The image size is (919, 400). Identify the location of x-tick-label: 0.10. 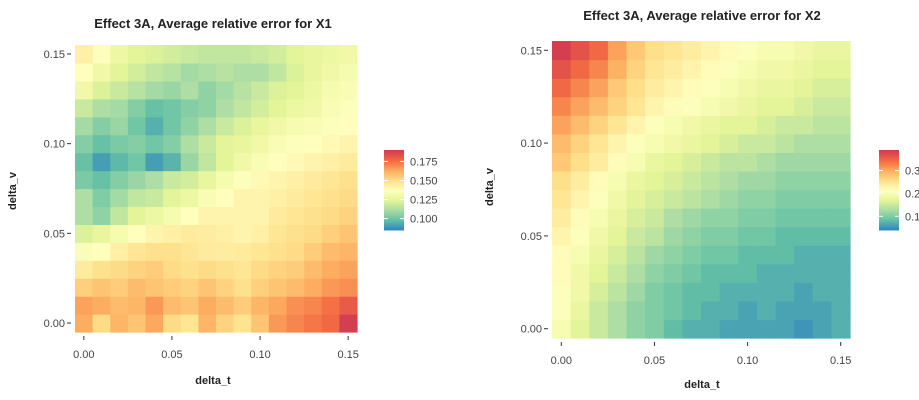
(259, 355).